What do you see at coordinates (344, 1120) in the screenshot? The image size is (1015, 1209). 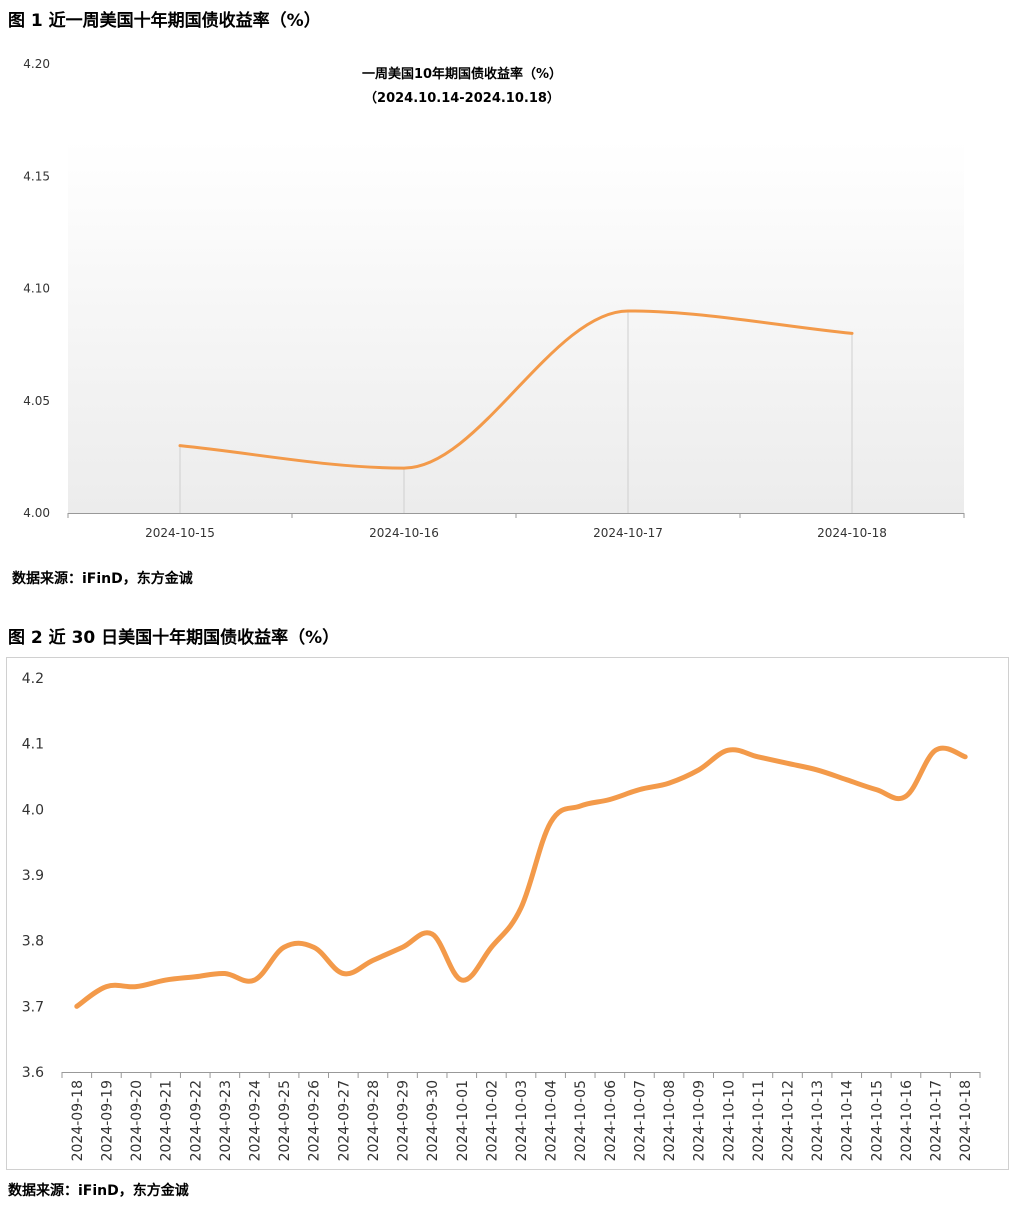 I see `chart2-x-tick-label: 2024-09-27` at bounding box center [344, 1120].